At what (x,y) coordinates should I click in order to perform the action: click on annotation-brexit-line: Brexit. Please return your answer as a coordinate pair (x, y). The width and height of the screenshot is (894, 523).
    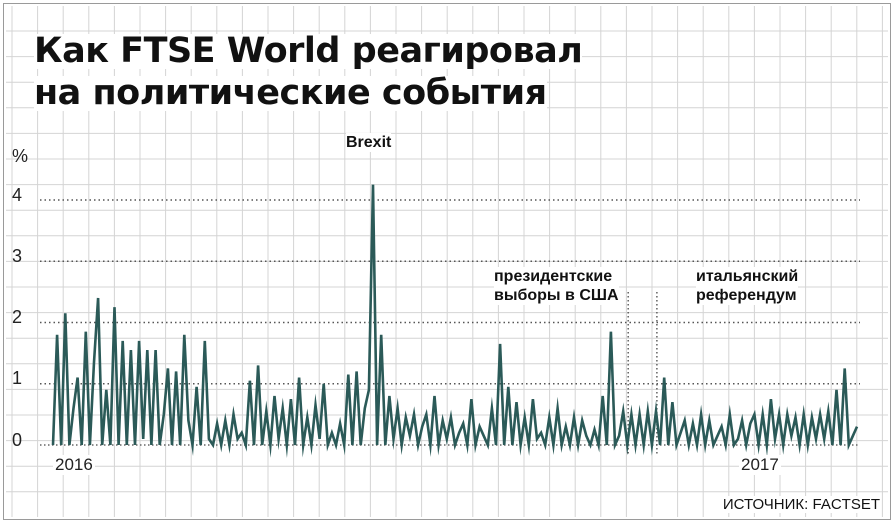
    Looking at the image, I should click on (369, 142).